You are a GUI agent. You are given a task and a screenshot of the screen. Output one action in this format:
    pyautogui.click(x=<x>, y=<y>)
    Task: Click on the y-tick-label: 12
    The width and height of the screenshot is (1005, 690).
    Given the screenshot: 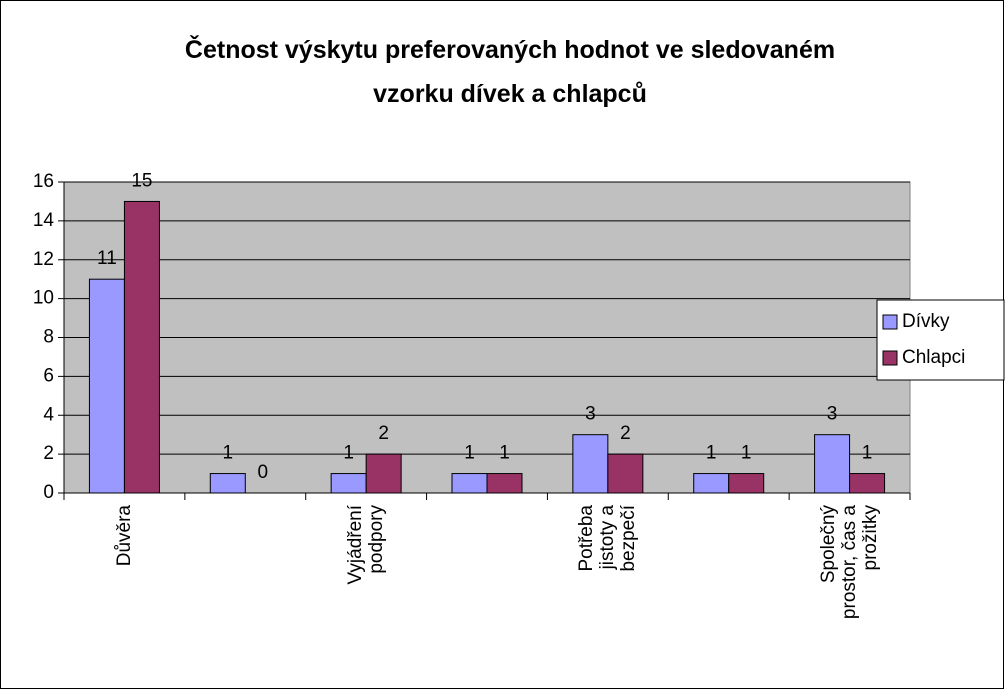 What is the action you would take?
    pyautogui.click(x=43, y=259)
    